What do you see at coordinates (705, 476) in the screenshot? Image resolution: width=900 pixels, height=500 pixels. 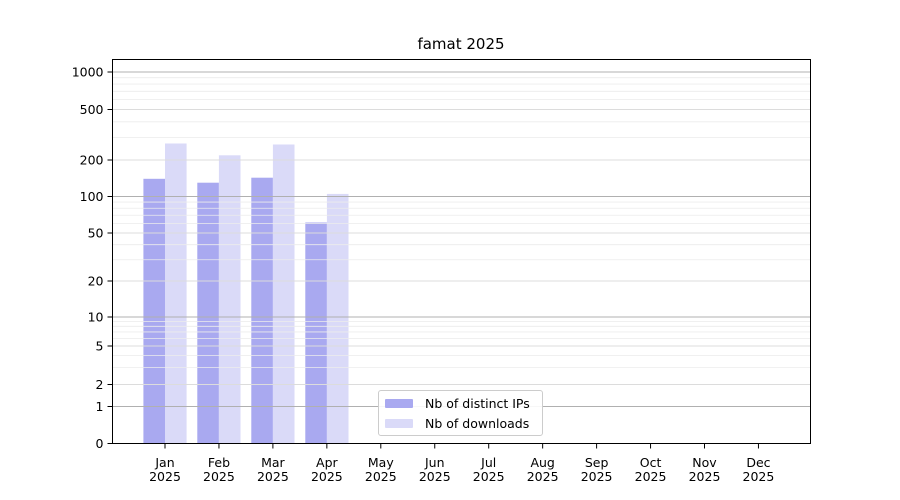 I see `x-tick-label-year-nov: 2025` at bounding box center [705, 476].